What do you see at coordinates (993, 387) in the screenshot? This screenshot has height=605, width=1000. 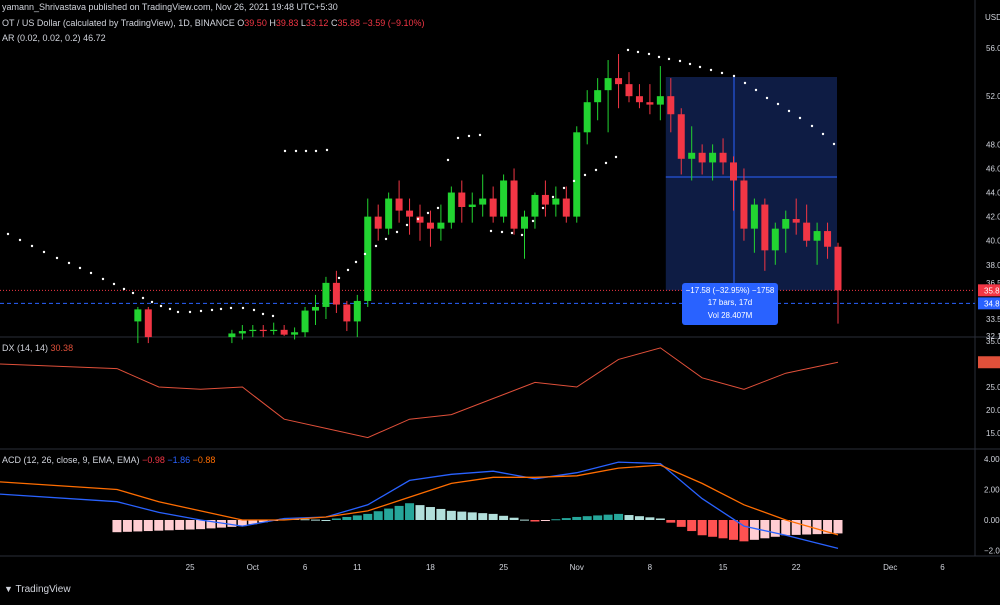 I see `dx-tick-label: 25.0` at bounding box center [993, 387].